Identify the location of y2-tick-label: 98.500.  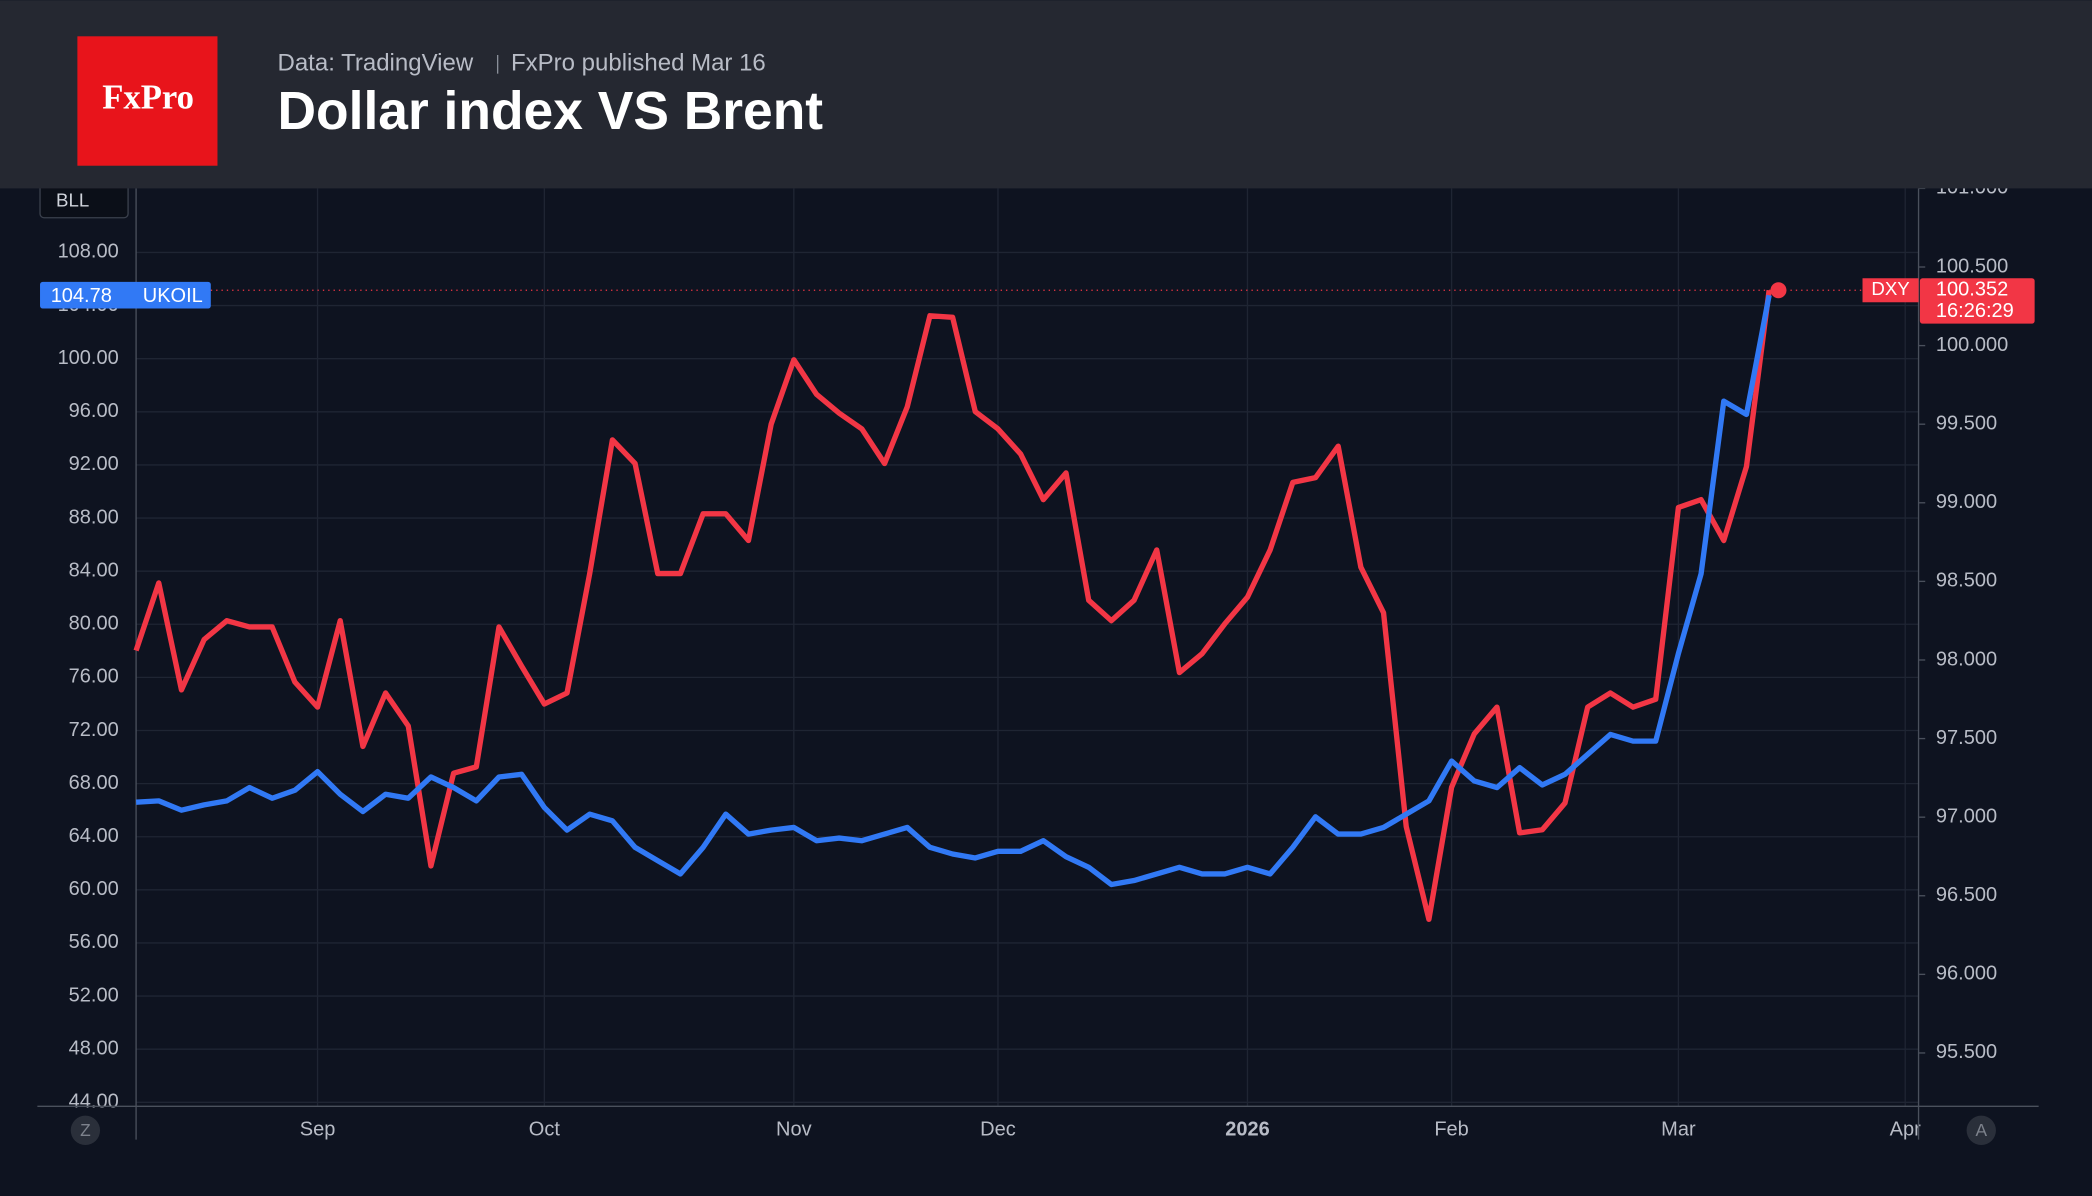
(1966, 581).